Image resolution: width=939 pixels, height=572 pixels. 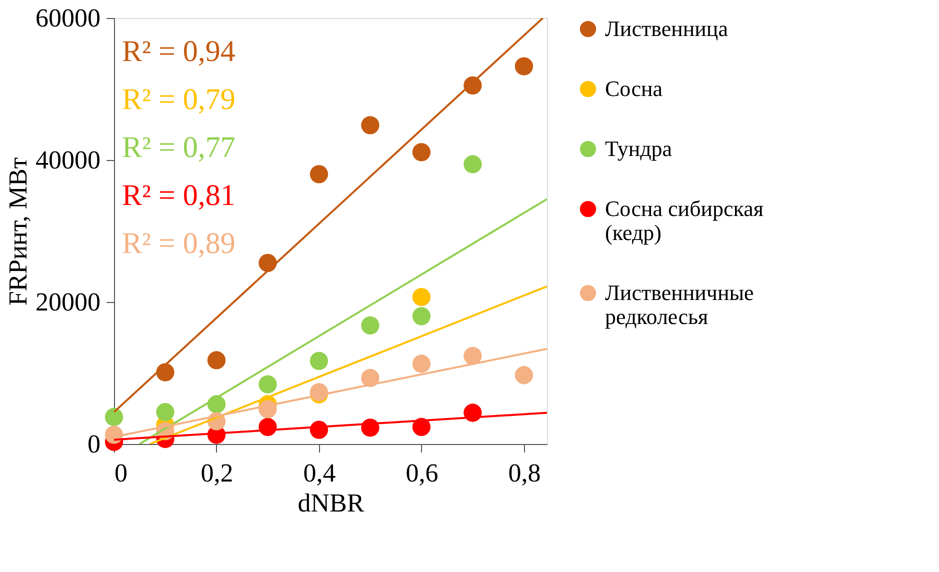 What do you see at coordinates (68, 302) in the screenshot?
I see `y-tick-label: 20000` at bounding box center [68, 302].